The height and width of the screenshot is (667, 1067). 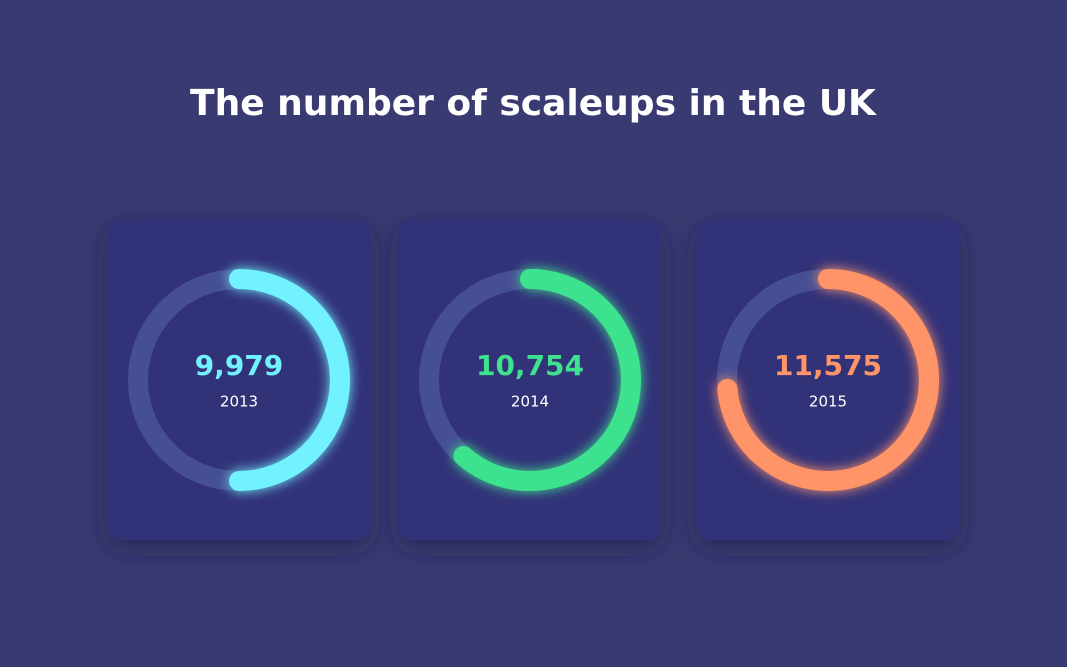 I want to click on value-label: 9,979, so click(x=239, y=365).